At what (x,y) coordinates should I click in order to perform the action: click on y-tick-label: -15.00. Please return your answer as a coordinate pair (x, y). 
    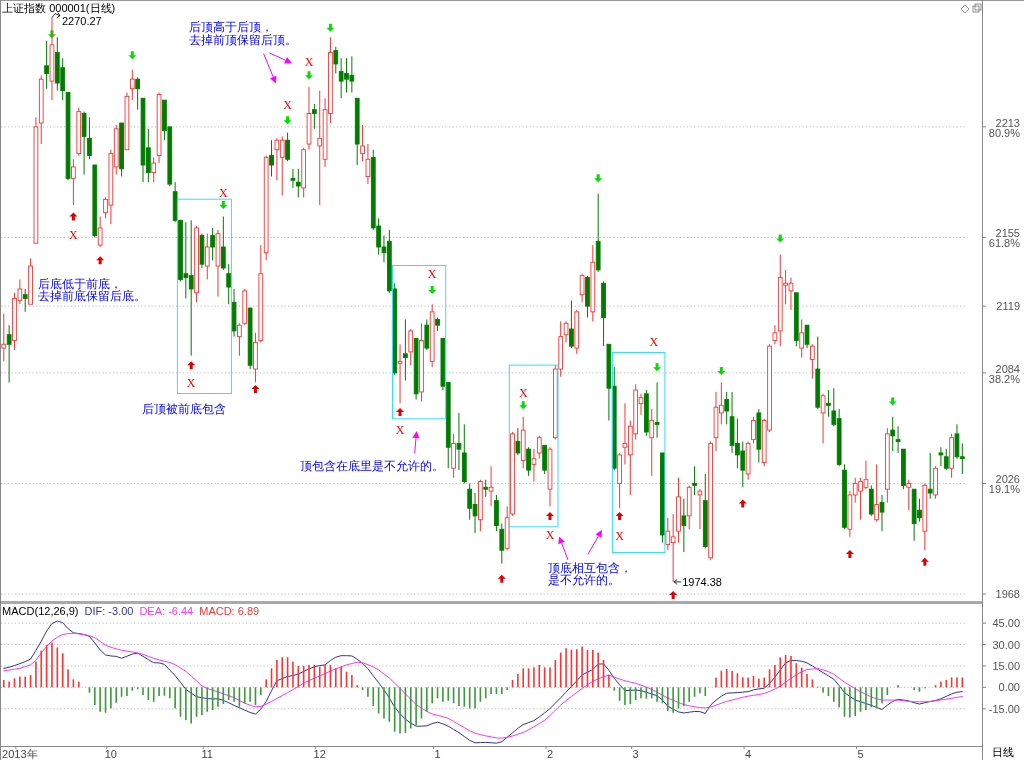
    Looking at the image, I should click on (1004, 708).